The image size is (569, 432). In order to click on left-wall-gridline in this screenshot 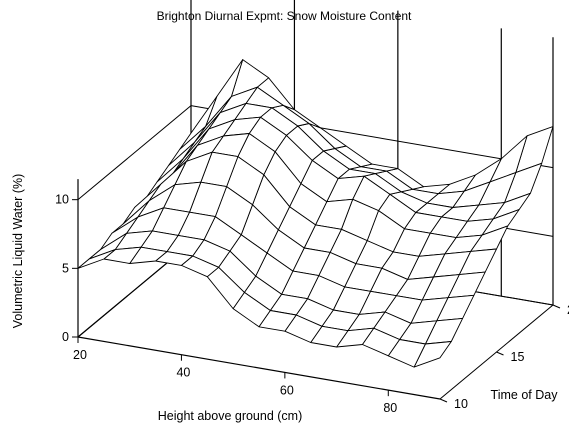, I will do `click(134, 153)`.